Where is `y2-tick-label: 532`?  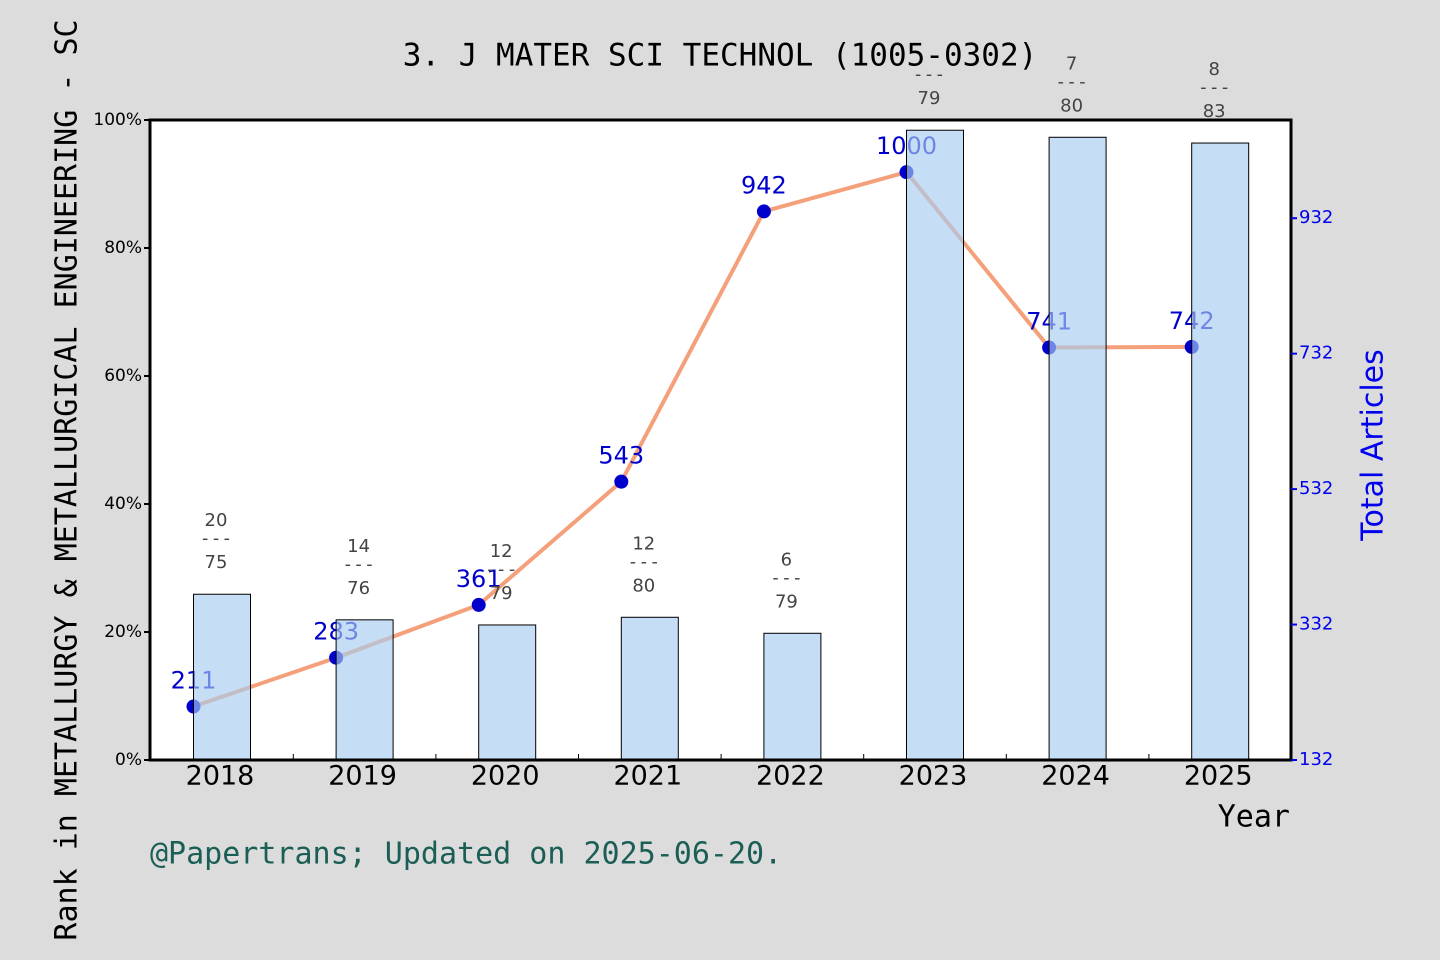 y2-tick-label: 532 is located at coordinates (1316, 488).